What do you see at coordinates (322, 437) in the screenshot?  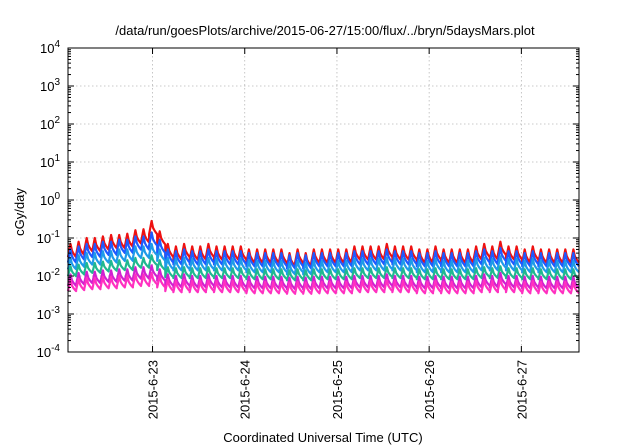 I see `x-axis-label: Coordinated Universal Time (UTC)` at bounding box center [322, 437].